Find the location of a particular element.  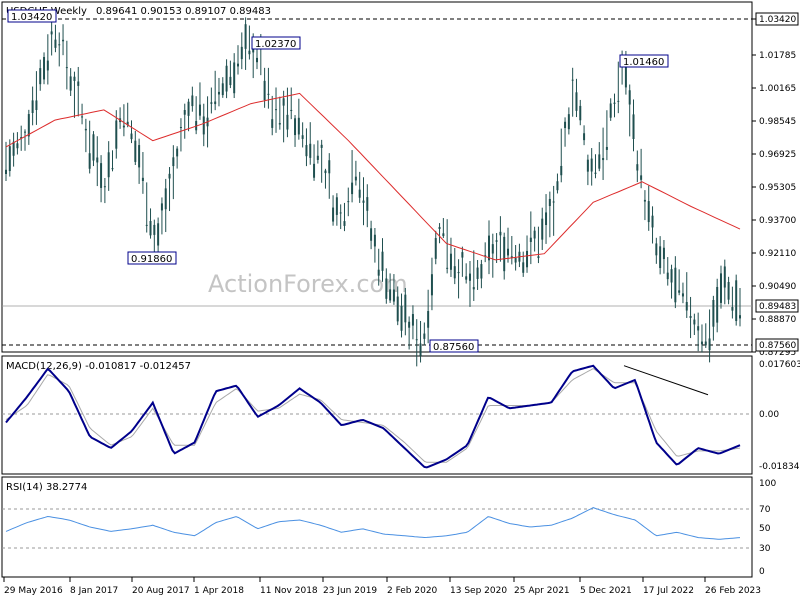

rsi-y-tick-label: 50 is located at coordinates (765, 529).